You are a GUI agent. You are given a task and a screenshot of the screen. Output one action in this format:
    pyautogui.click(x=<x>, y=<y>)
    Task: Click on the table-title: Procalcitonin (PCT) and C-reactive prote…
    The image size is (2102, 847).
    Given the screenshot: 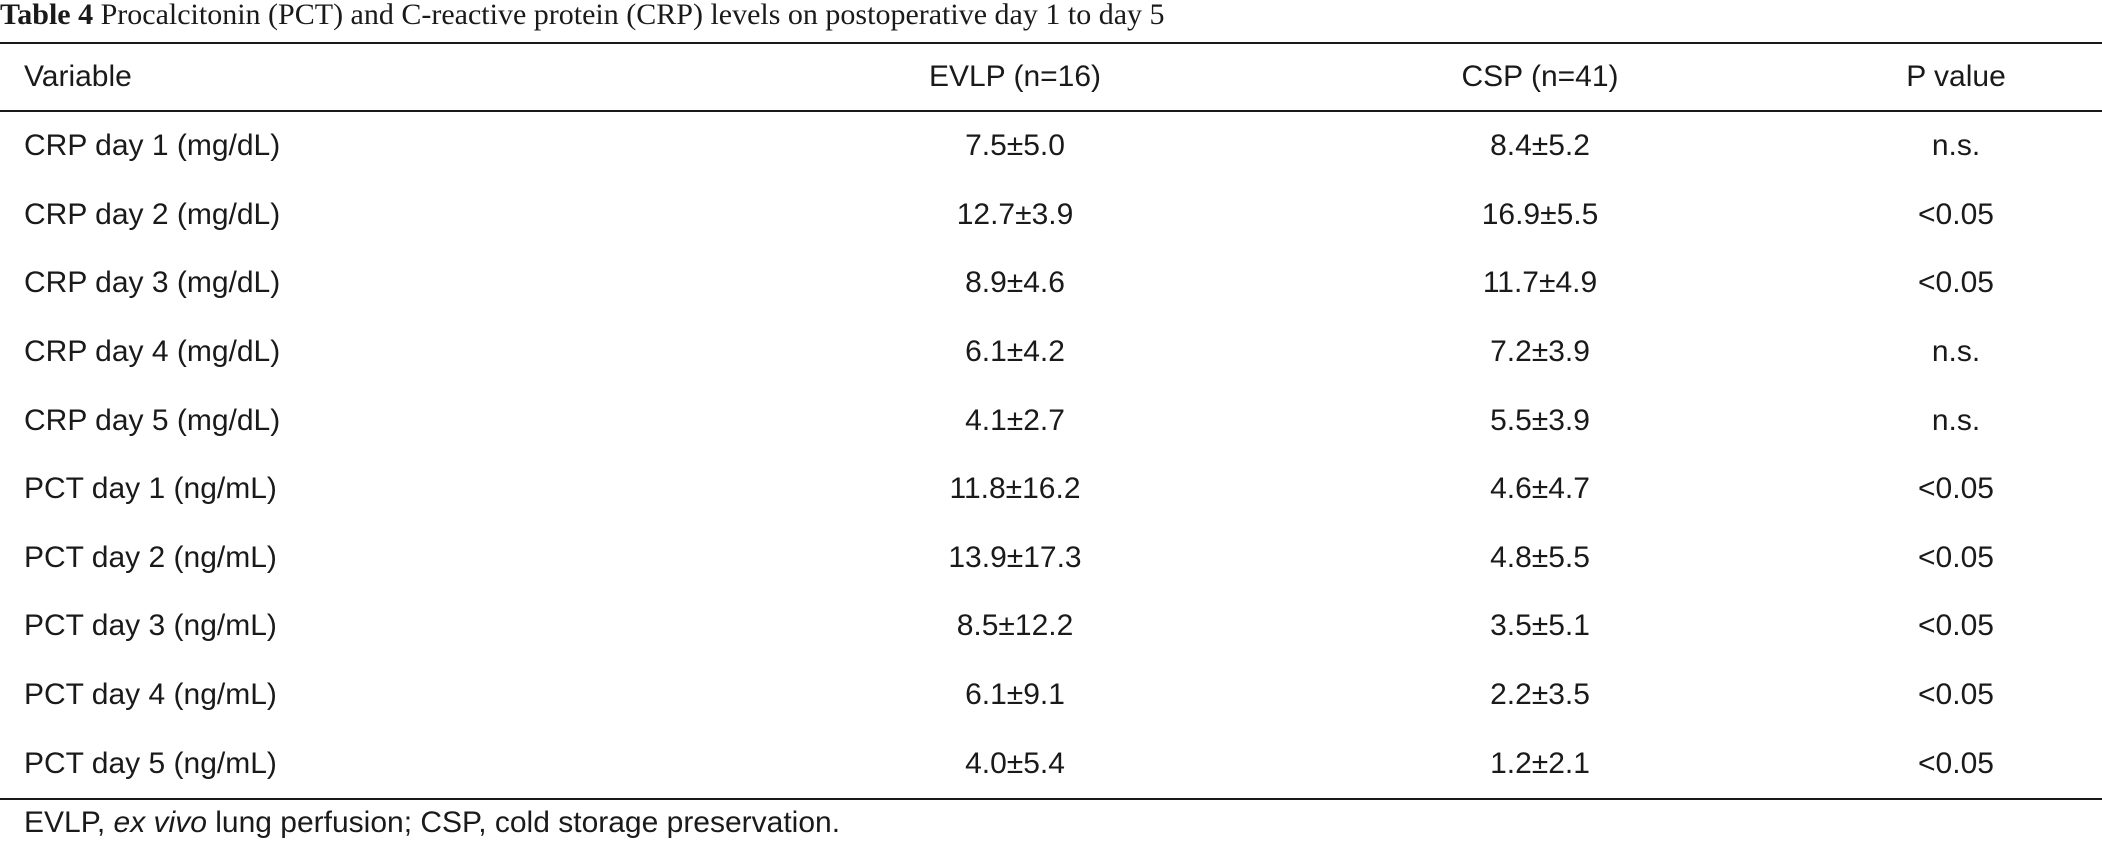 What is the action you would take?
    pyautogui.click(x=632, y=15)
    